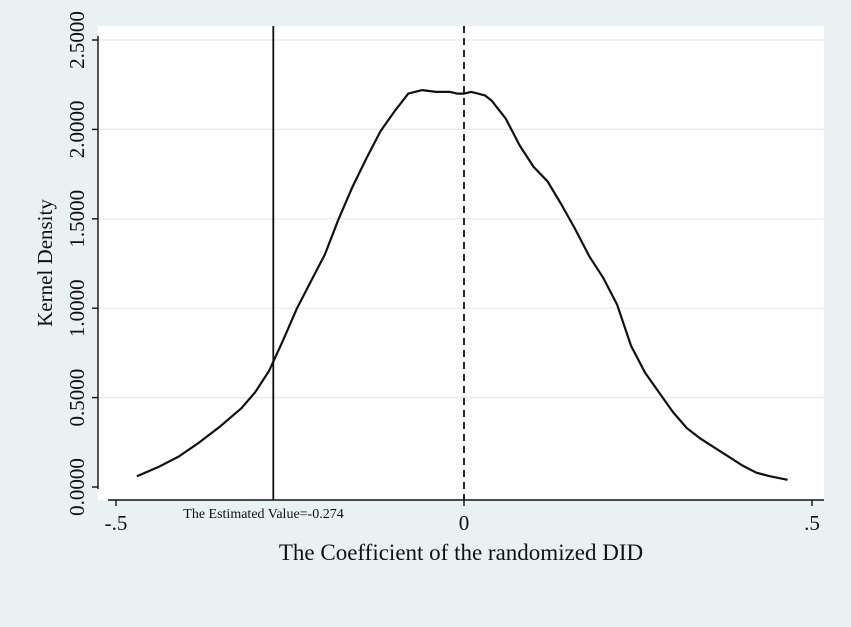 The height and width of the screenshot is (627, 851). I want to click on y-tick-label: 1.0000, so click(77, 308).